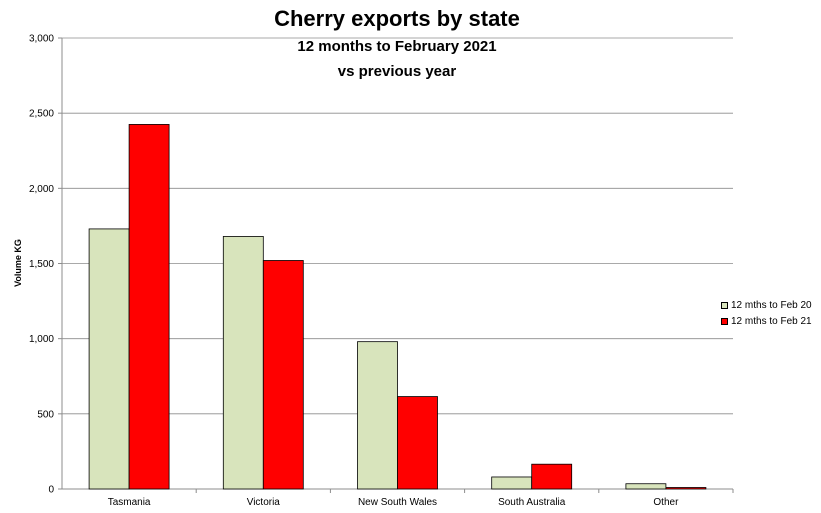 This screenshot has height=513, width=821. I want to click on legend-label-feb20: 12 mths to Feb 20, so click(771, 305).